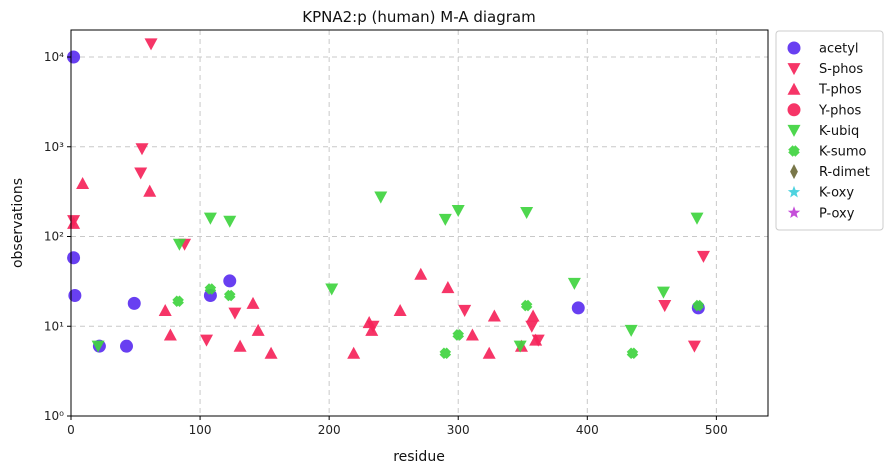  I want to click on legend-label: K-ubiq, so click(839, 131).